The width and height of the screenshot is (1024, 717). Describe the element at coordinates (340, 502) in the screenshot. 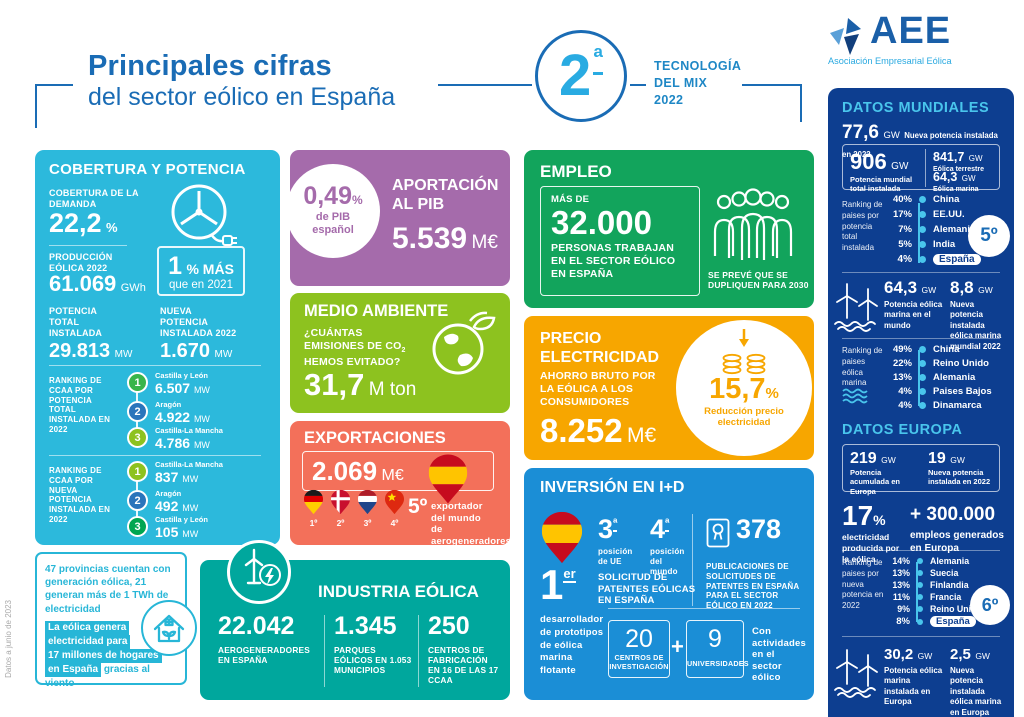

I see `denmark-flag-pin-icon` at that location.